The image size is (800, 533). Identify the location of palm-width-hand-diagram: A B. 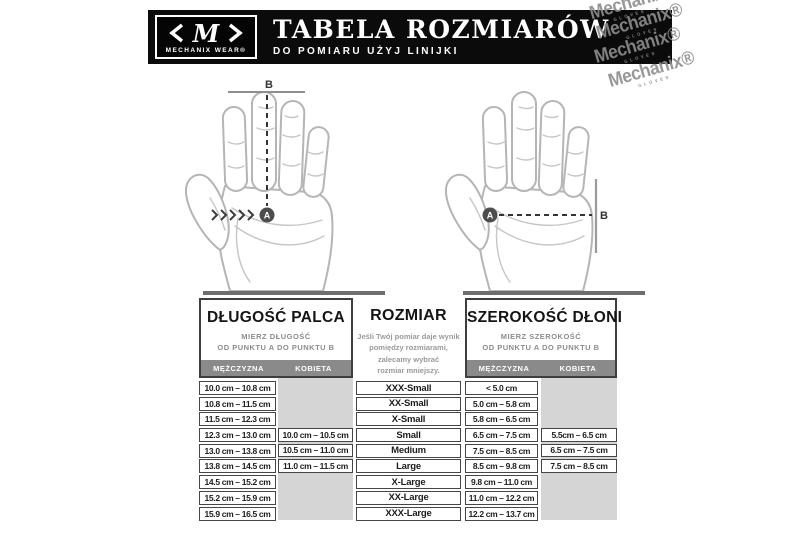
(545, 192).